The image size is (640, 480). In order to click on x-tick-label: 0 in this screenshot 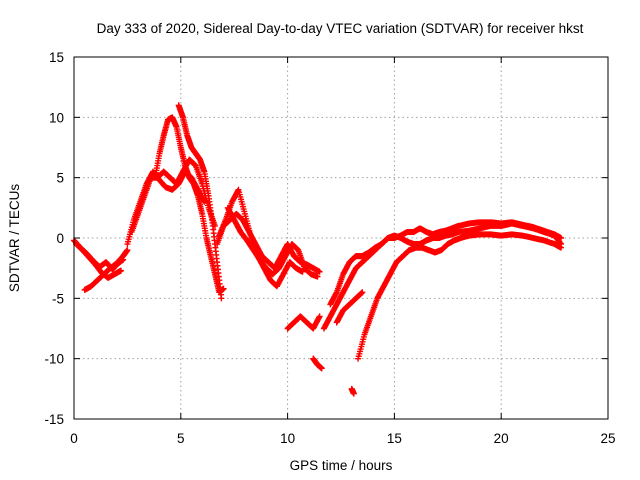, I will do `click(74, 438)`.